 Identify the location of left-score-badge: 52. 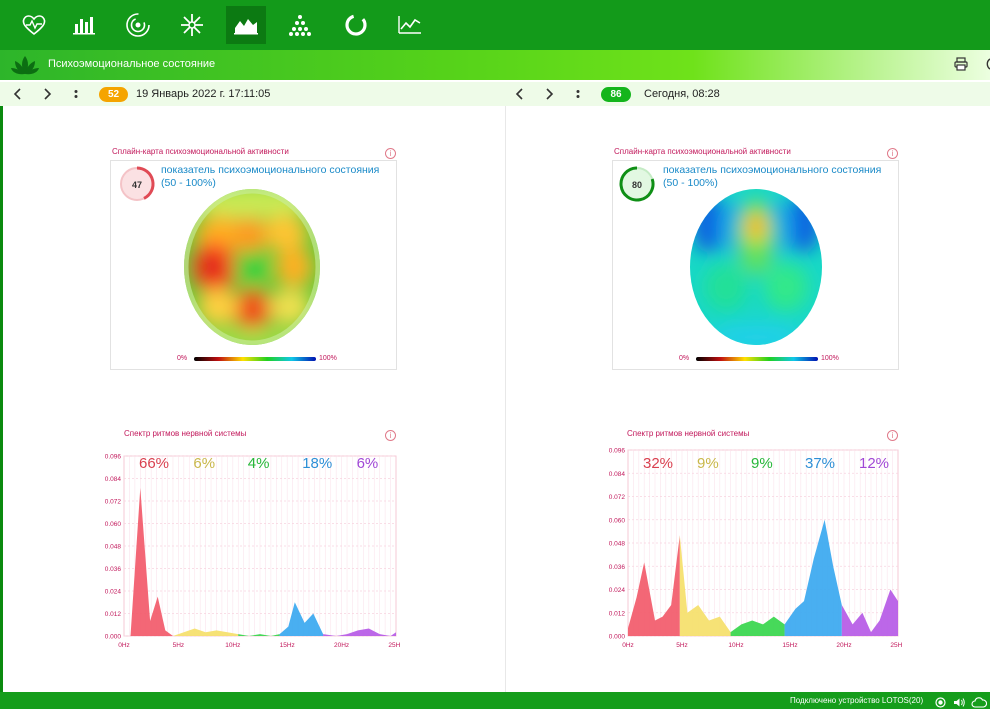
(113, 94).